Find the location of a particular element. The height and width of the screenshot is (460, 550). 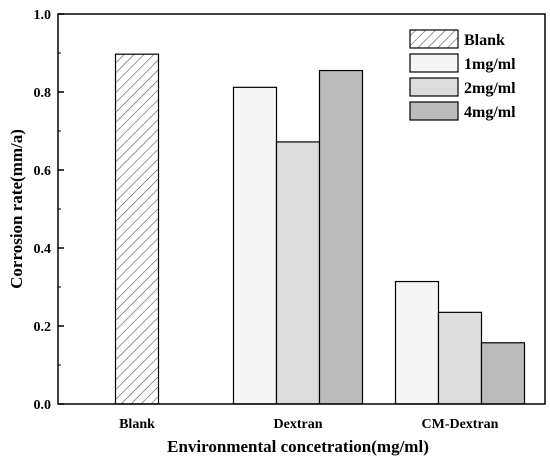

legend: Blank 1mg/ml 2mg/ml 4mg/ml is located at coordinates (462, 75).